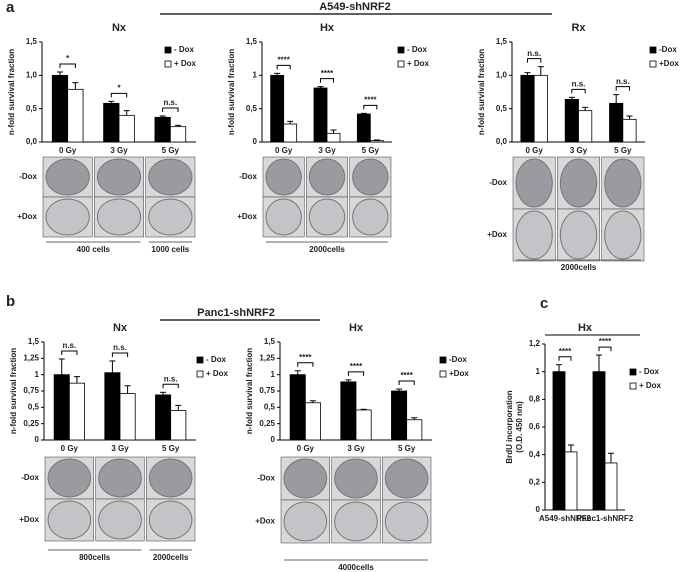 This screenshot has width=685, height=572. Describe the element at coordinates (355, 7) in the screenshot. I see `group-title: A549-shNRF2` at that location.